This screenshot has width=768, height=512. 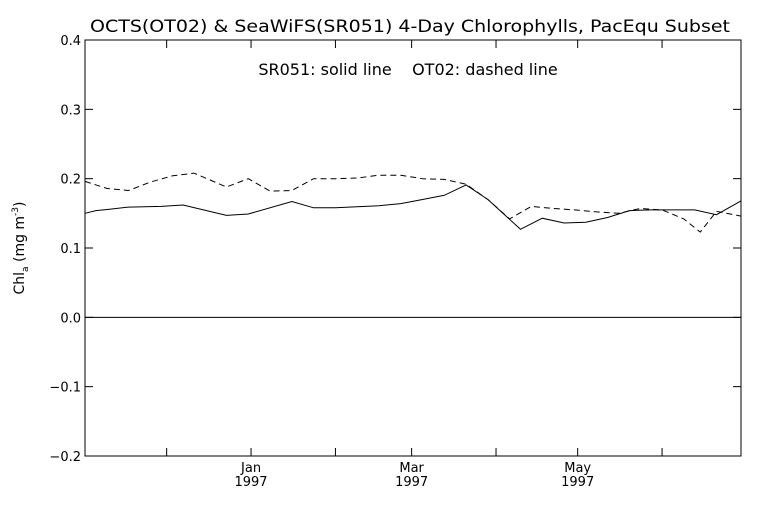 I want to click on series-line-sr051, so click(x=413, y=207).